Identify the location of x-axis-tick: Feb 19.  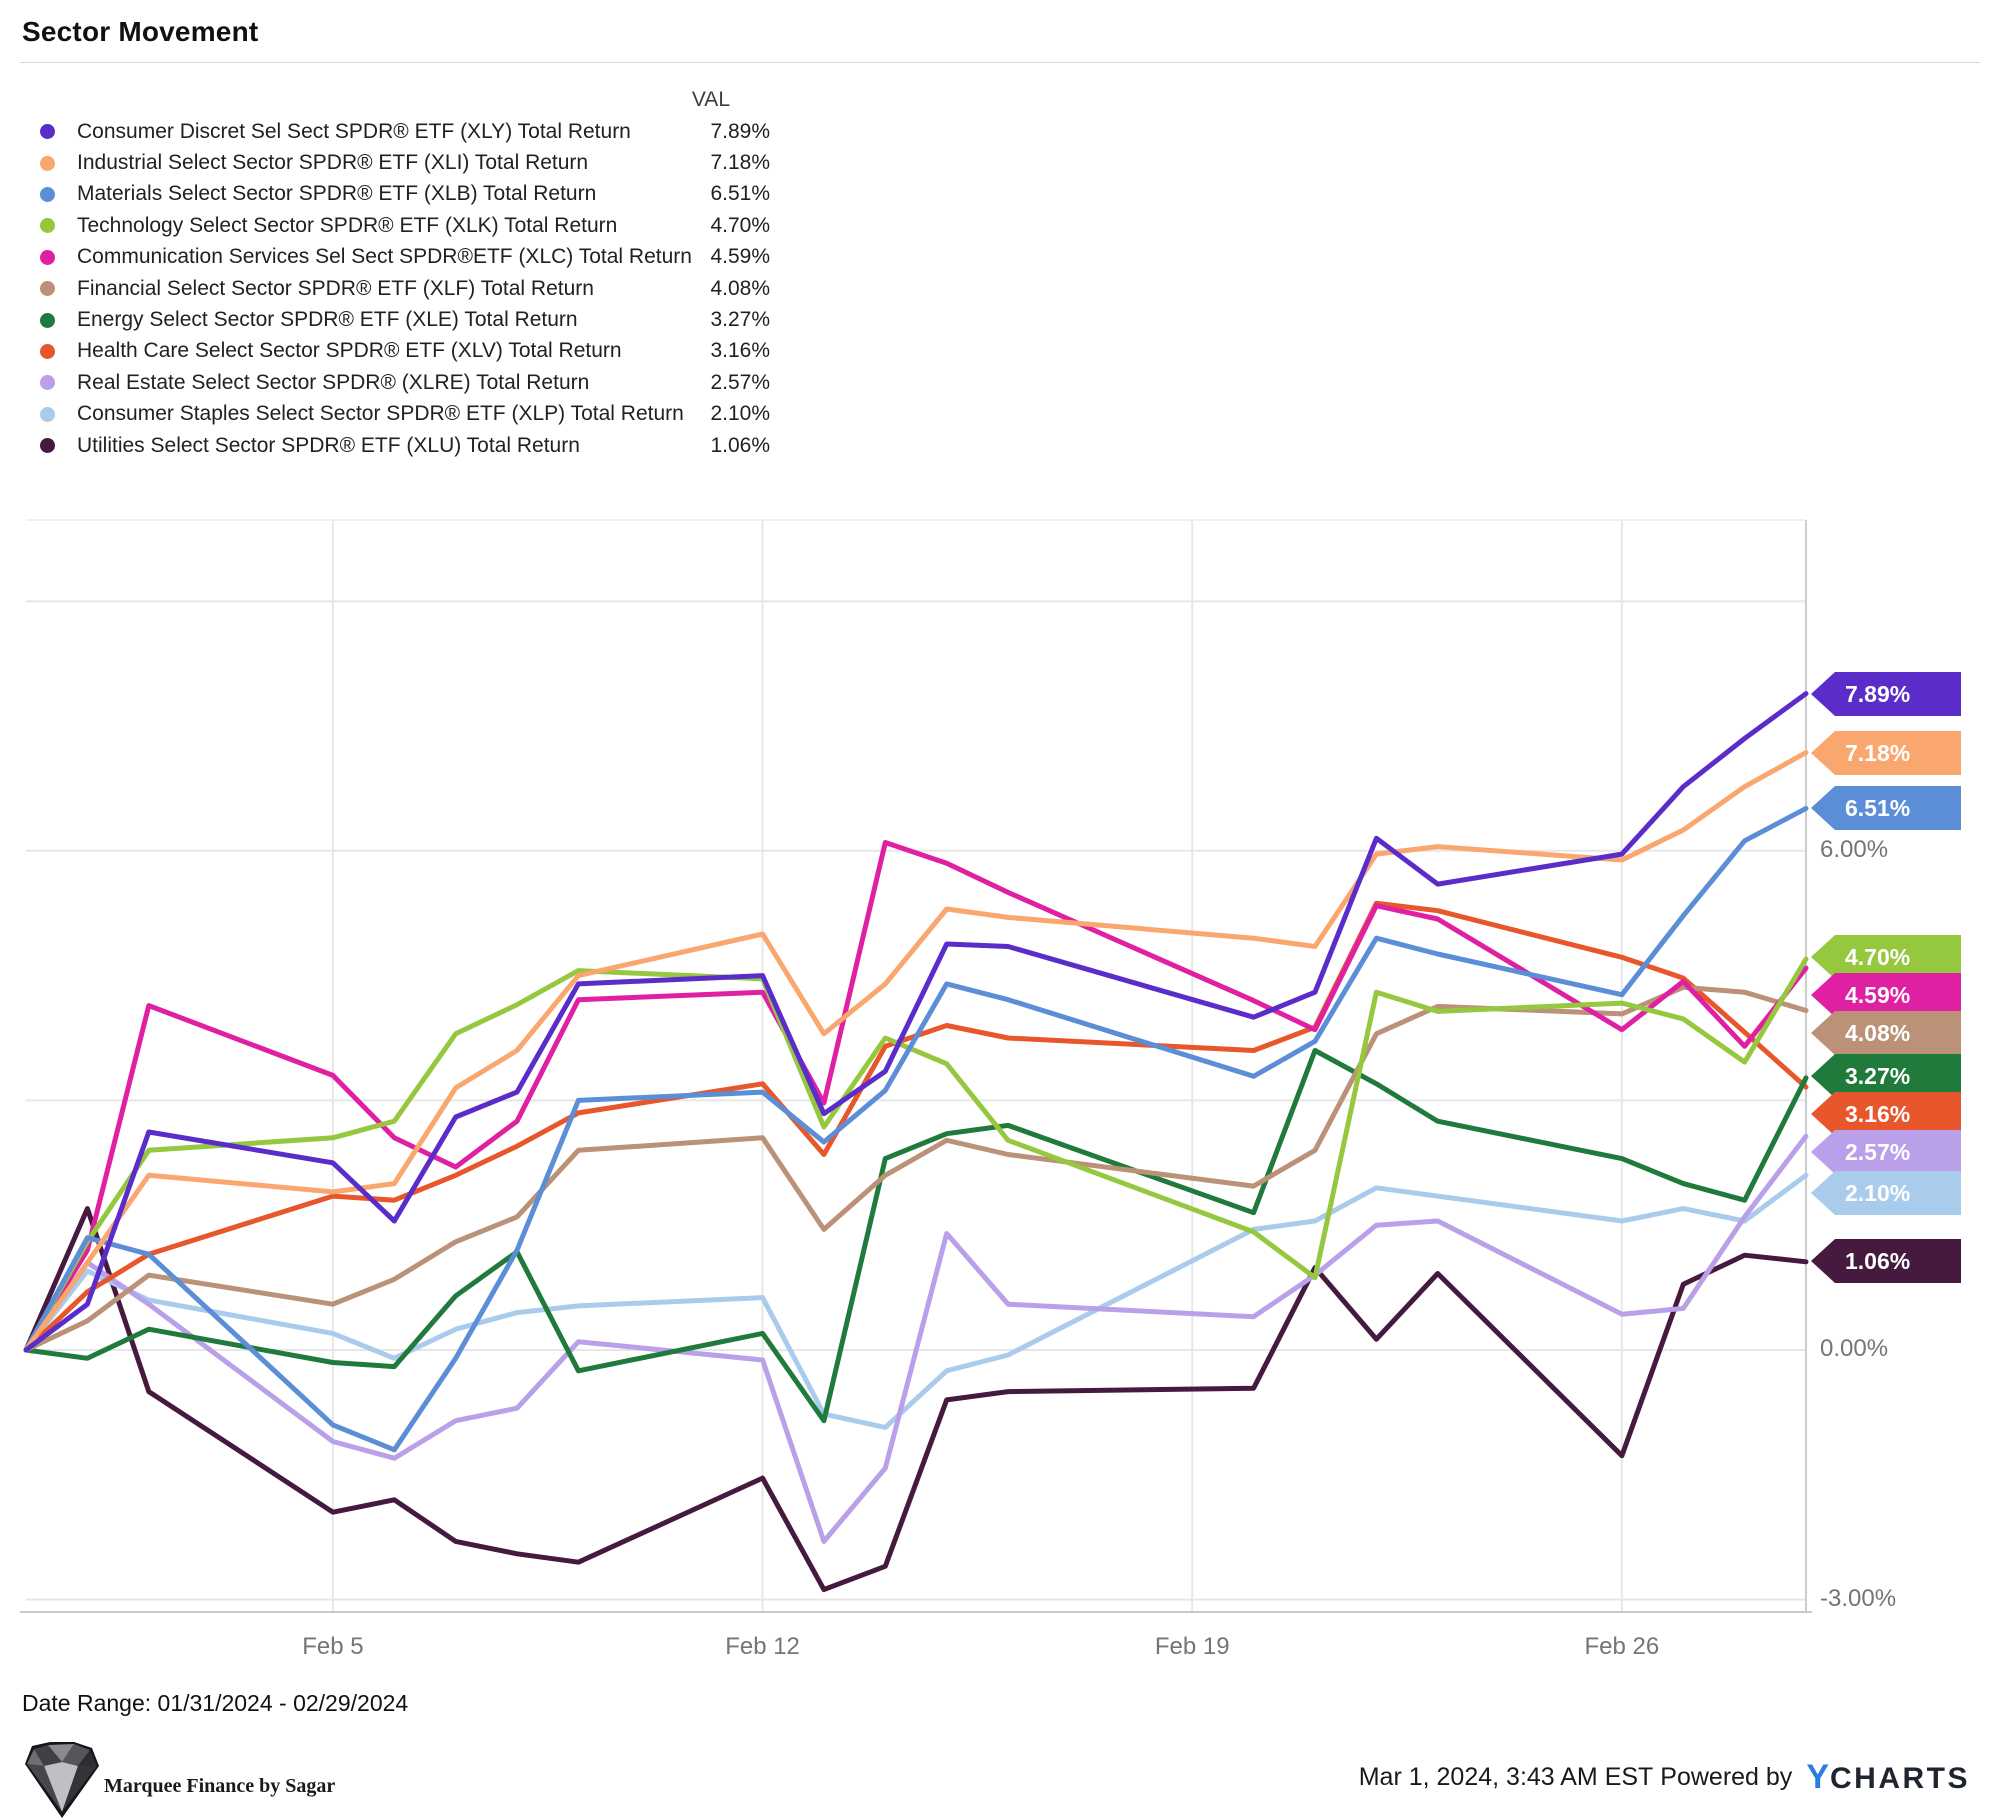
(1192, 1646).